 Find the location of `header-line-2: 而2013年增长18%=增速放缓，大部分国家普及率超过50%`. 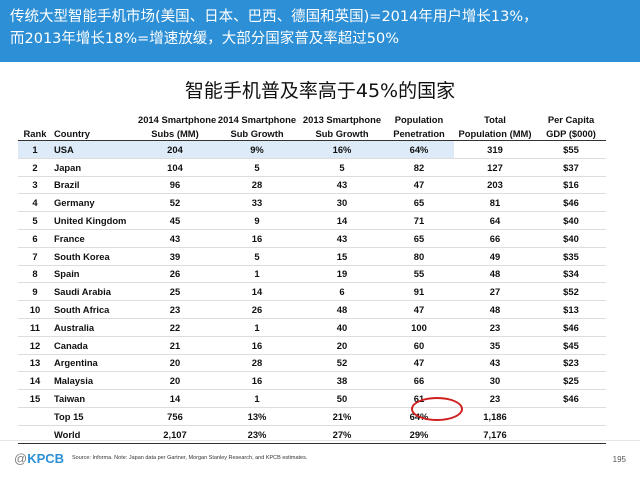

header-line-2: 而2013年增长18%=增速放缓，大部分国家普及率超过50% is located at coordinates (205, 39).